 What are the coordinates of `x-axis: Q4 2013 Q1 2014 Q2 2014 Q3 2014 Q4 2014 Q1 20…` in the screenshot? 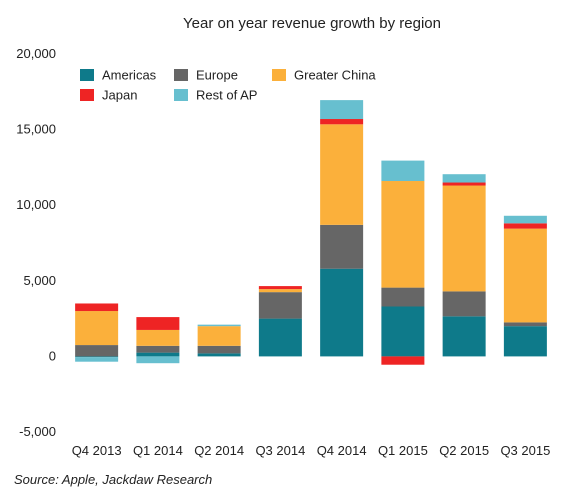 It's located at (311, 450).